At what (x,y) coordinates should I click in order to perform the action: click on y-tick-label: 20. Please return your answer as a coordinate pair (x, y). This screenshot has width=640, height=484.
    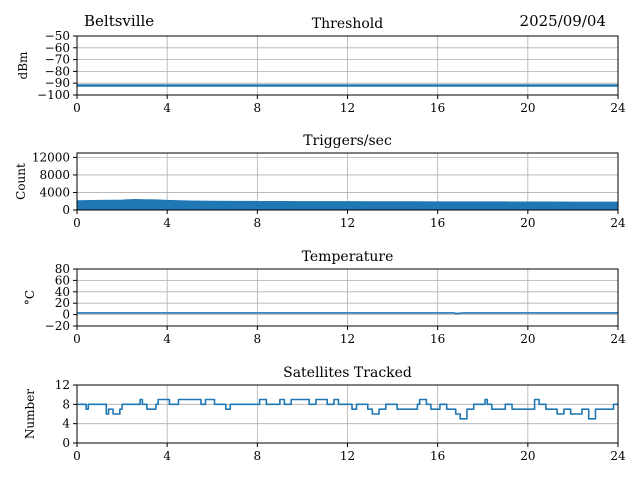
    Looking at the image, I should click on (62, 303).